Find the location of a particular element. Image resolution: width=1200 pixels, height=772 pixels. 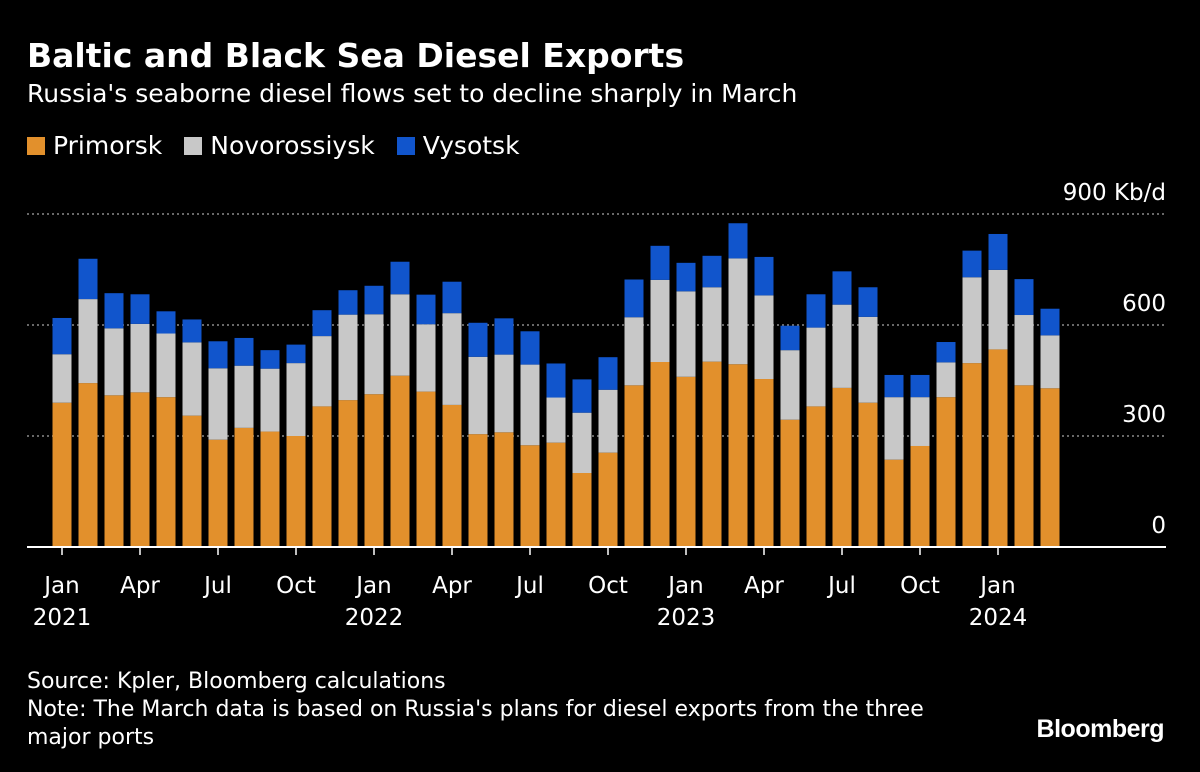

x-tick-label-month: Apr is located at coordinates (452, 586).